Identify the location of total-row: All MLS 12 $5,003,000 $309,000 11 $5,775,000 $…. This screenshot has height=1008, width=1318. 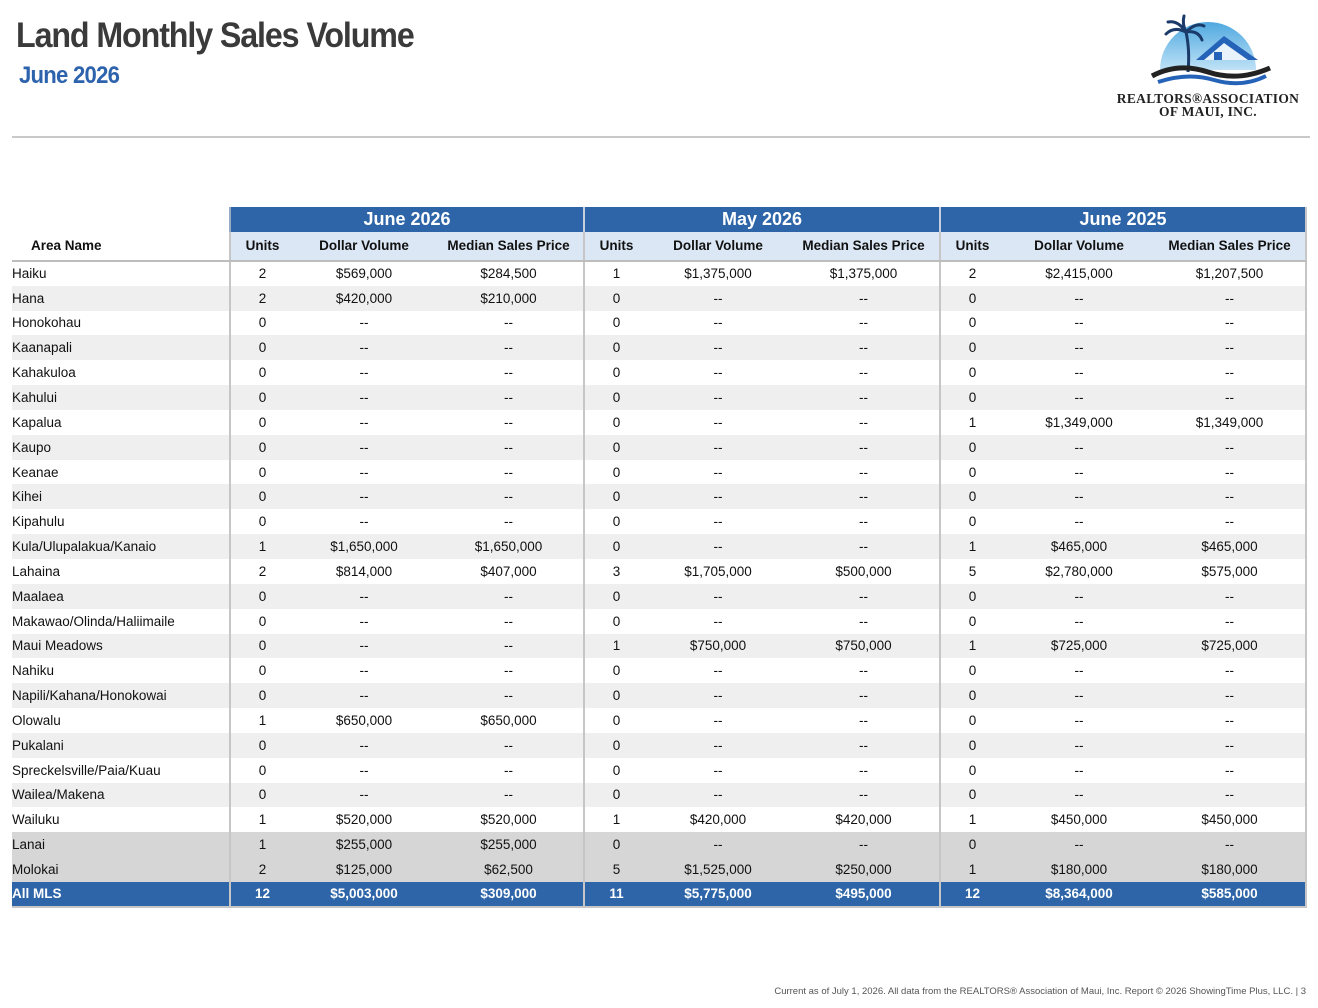
(660, 894).